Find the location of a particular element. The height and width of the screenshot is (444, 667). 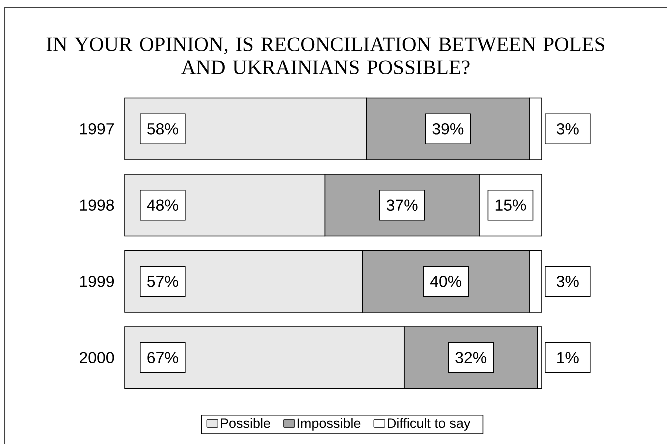

chart-title: IN YOUR OPINION, IS RECONCILIATION BETWEEN POLES AND UKRAINIANS POSSIBLE? is located at coordinates (325, 56).